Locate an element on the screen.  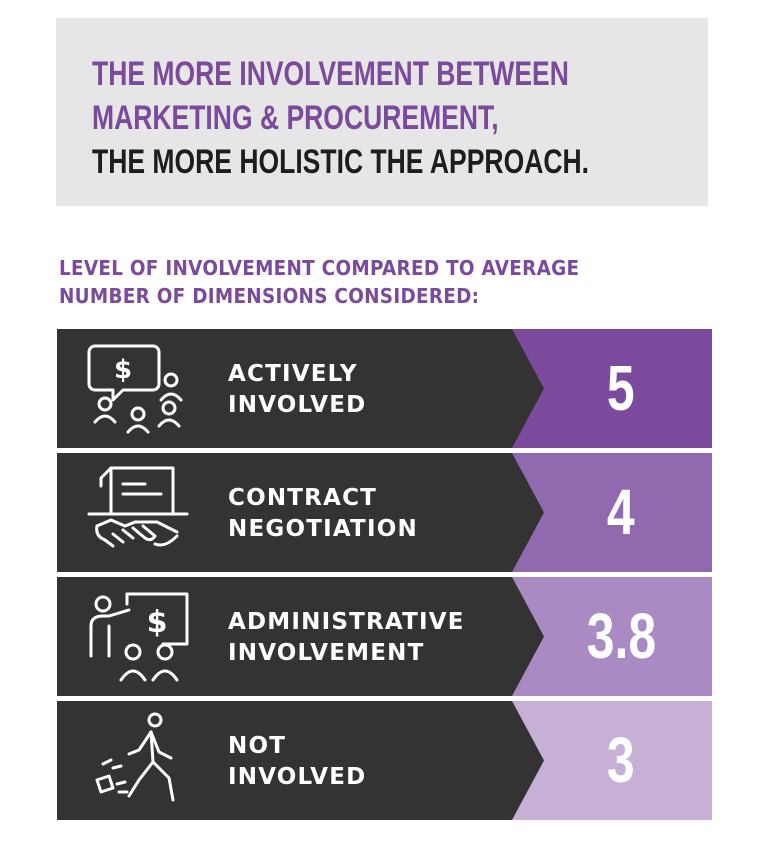
headline-line-3: THE MORE HOLISTIC THE APPROACH. is located at coordinates (341, 162).